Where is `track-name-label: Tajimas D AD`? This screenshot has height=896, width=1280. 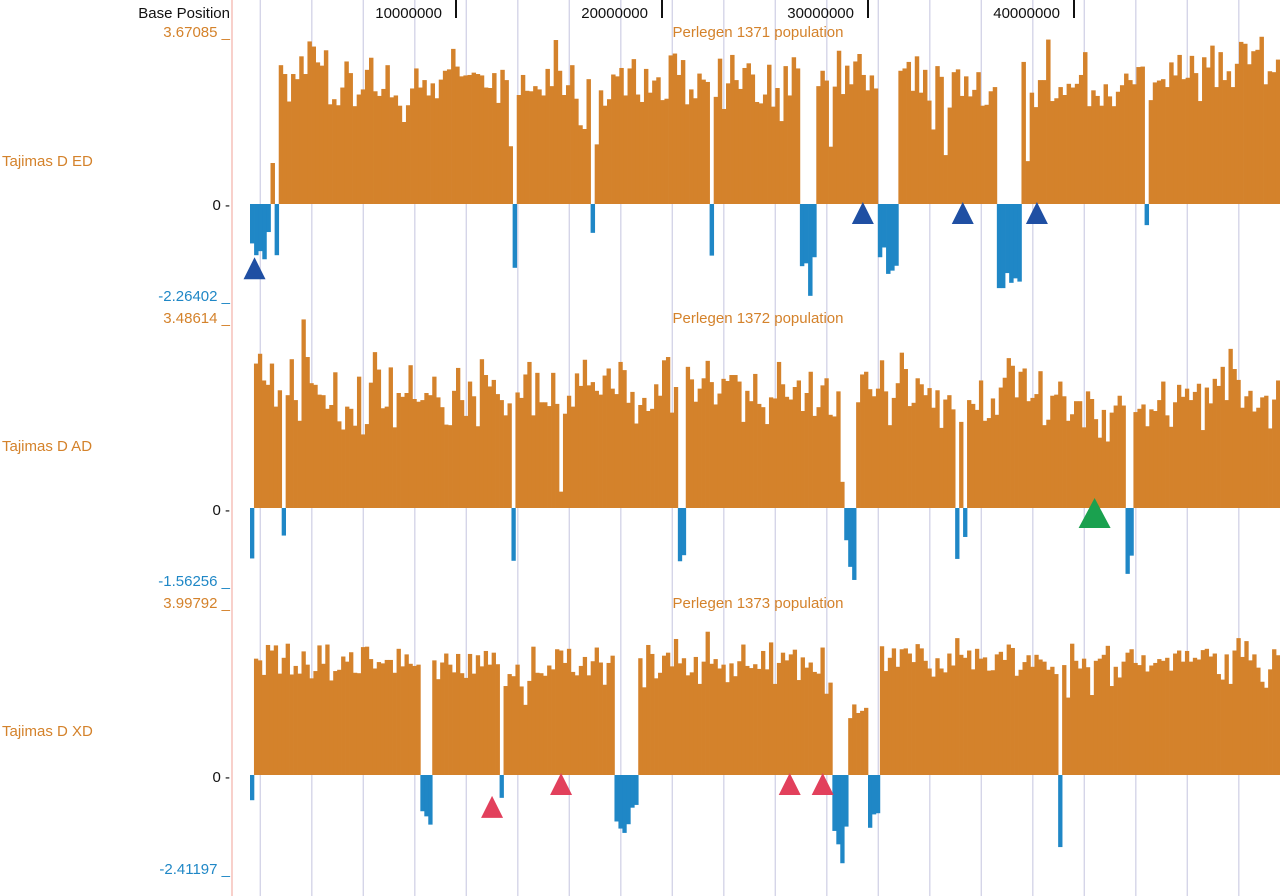 track-name-label: Tajimas D AD is located at coordinates (47, 446).